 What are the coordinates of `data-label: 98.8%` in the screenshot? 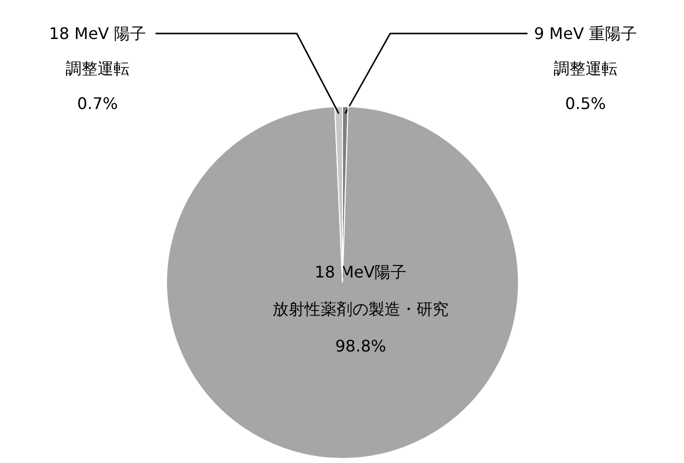 It's located at (360, 346).